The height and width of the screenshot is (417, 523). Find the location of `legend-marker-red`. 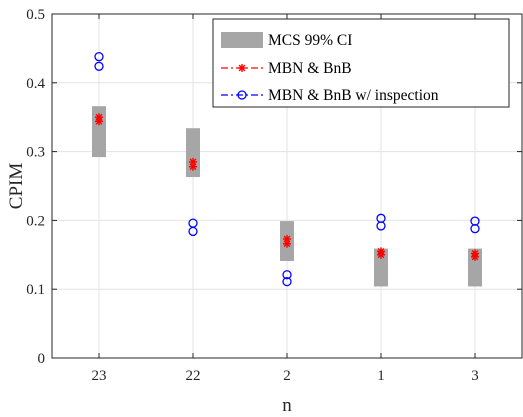

legend-marker-red is located at coordinates (242, 68).